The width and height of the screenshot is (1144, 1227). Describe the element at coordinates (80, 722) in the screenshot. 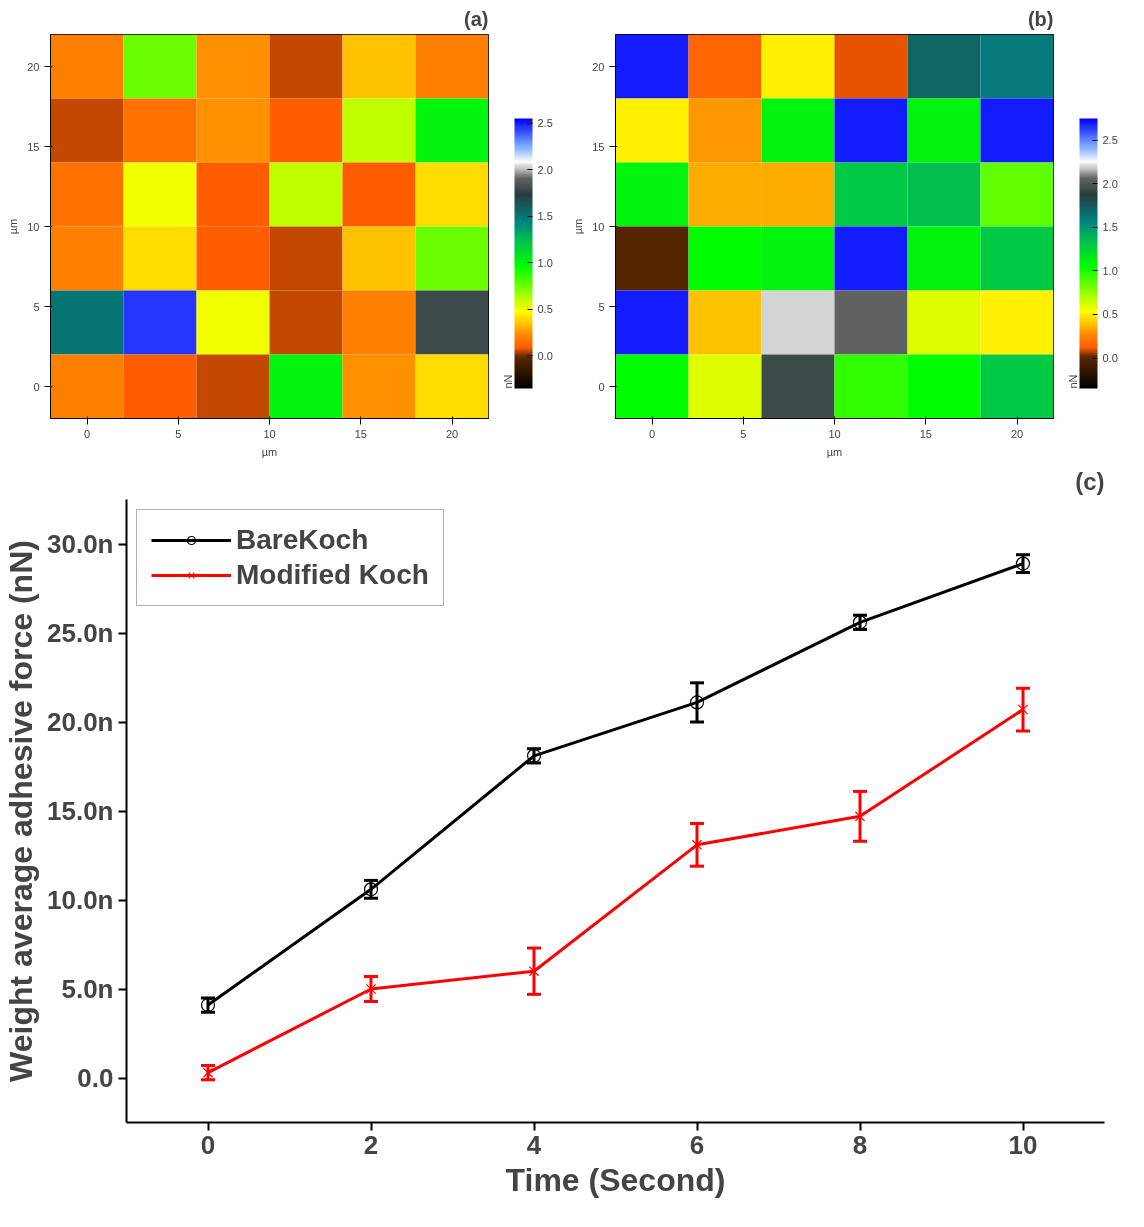

I see `y-tick-label: 20.0n` at that location.